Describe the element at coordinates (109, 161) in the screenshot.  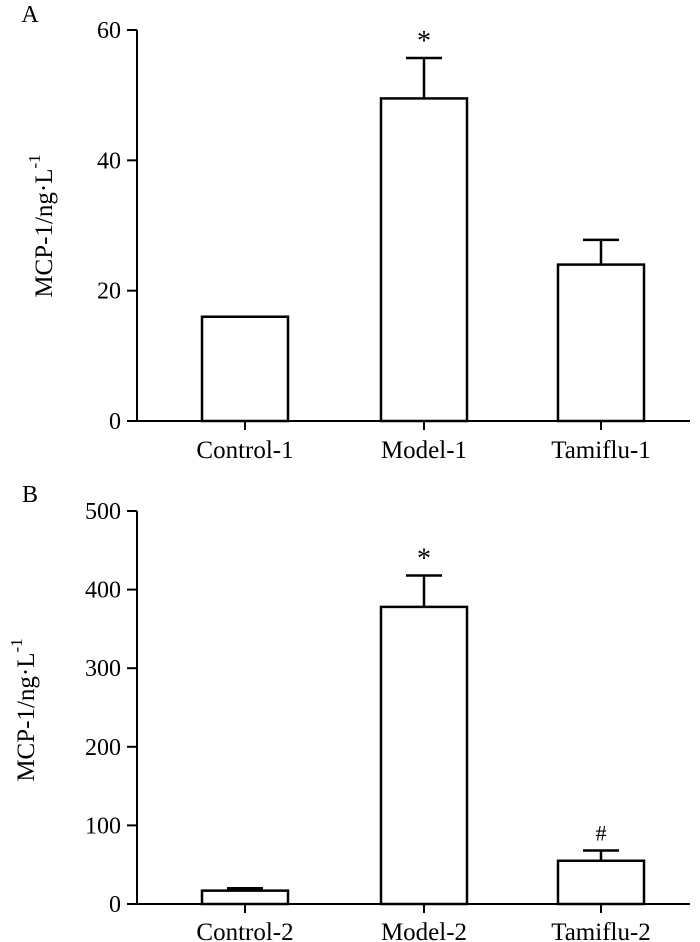
I see `y-tick-label: 40` at that location.